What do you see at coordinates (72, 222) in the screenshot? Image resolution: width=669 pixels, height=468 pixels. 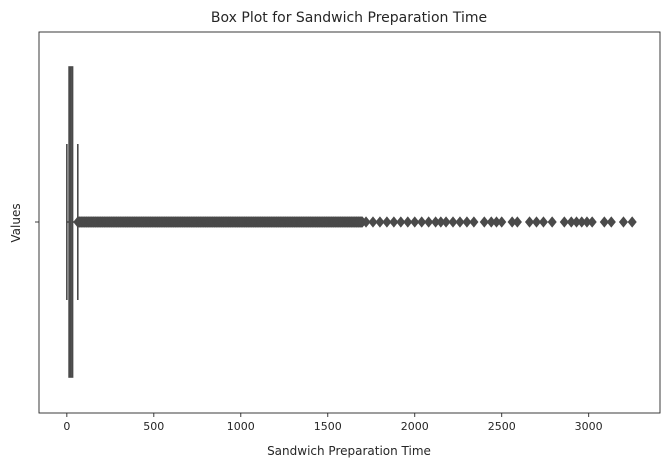 I see `box-element` at bounding box center [72, 222].